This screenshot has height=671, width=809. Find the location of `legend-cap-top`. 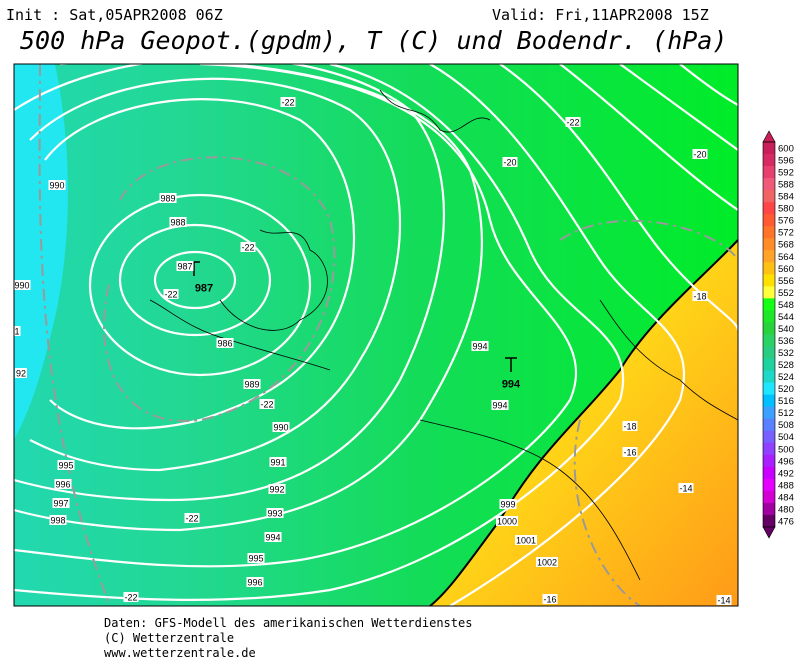

legend-cap-top is located at coordinates (769, 136).